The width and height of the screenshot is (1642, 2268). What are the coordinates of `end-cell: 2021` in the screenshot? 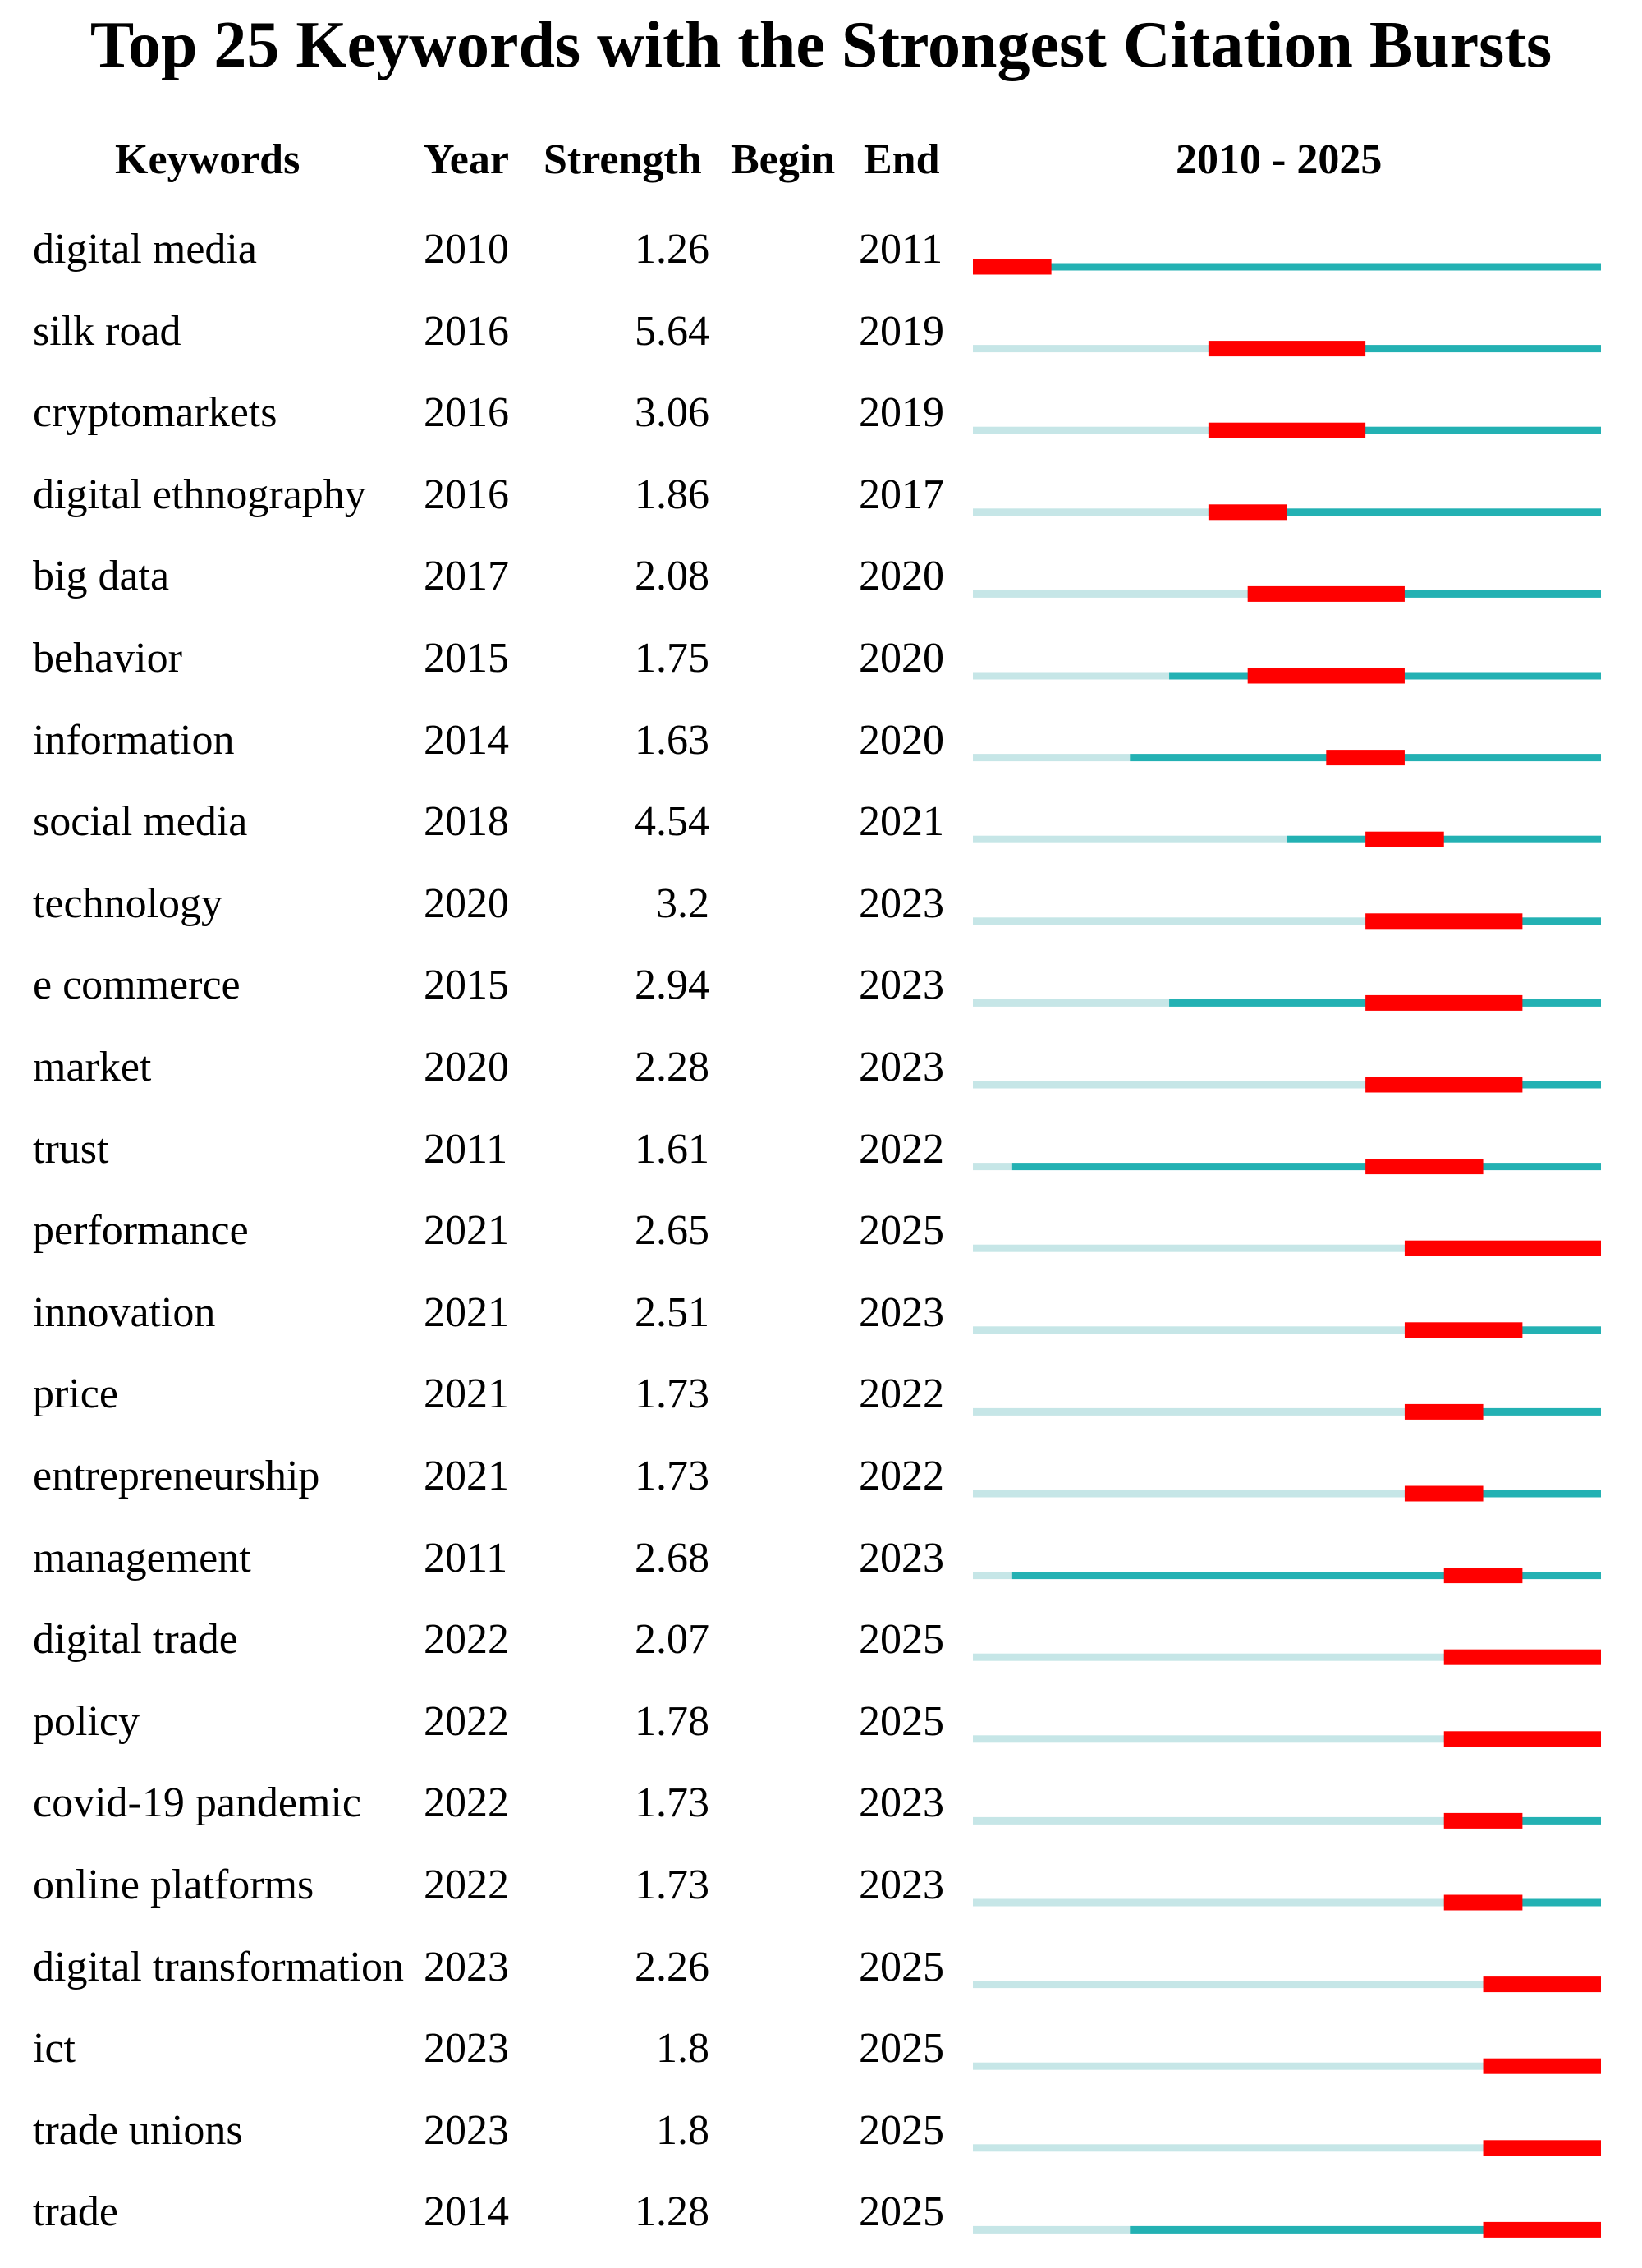 It's located at (902, 822).